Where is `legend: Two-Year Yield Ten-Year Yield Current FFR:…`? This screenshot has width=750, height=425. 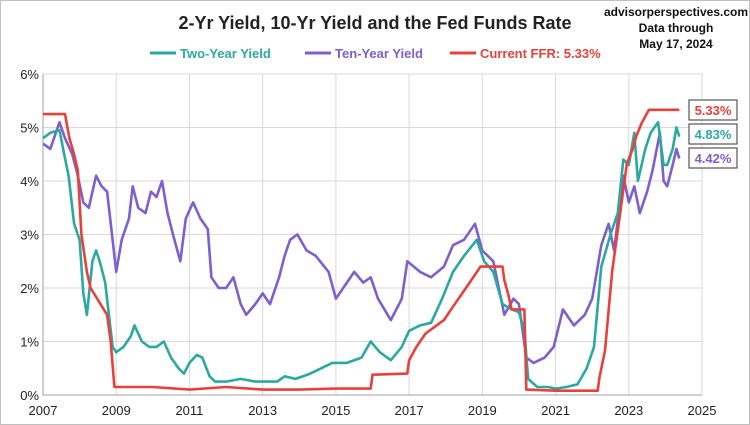 legend: Two-Year Yield Ten-Year Yield Current FFR:… is located at coordinates (375, 53).